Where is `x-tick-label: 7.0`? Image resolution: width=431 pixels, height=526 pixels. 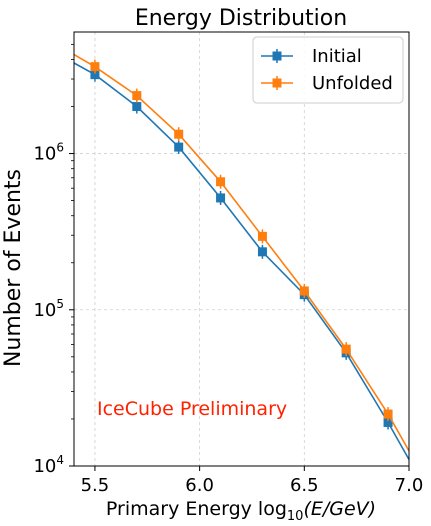 x-tick-label: 7.0 is located at coordinates (409, 485).